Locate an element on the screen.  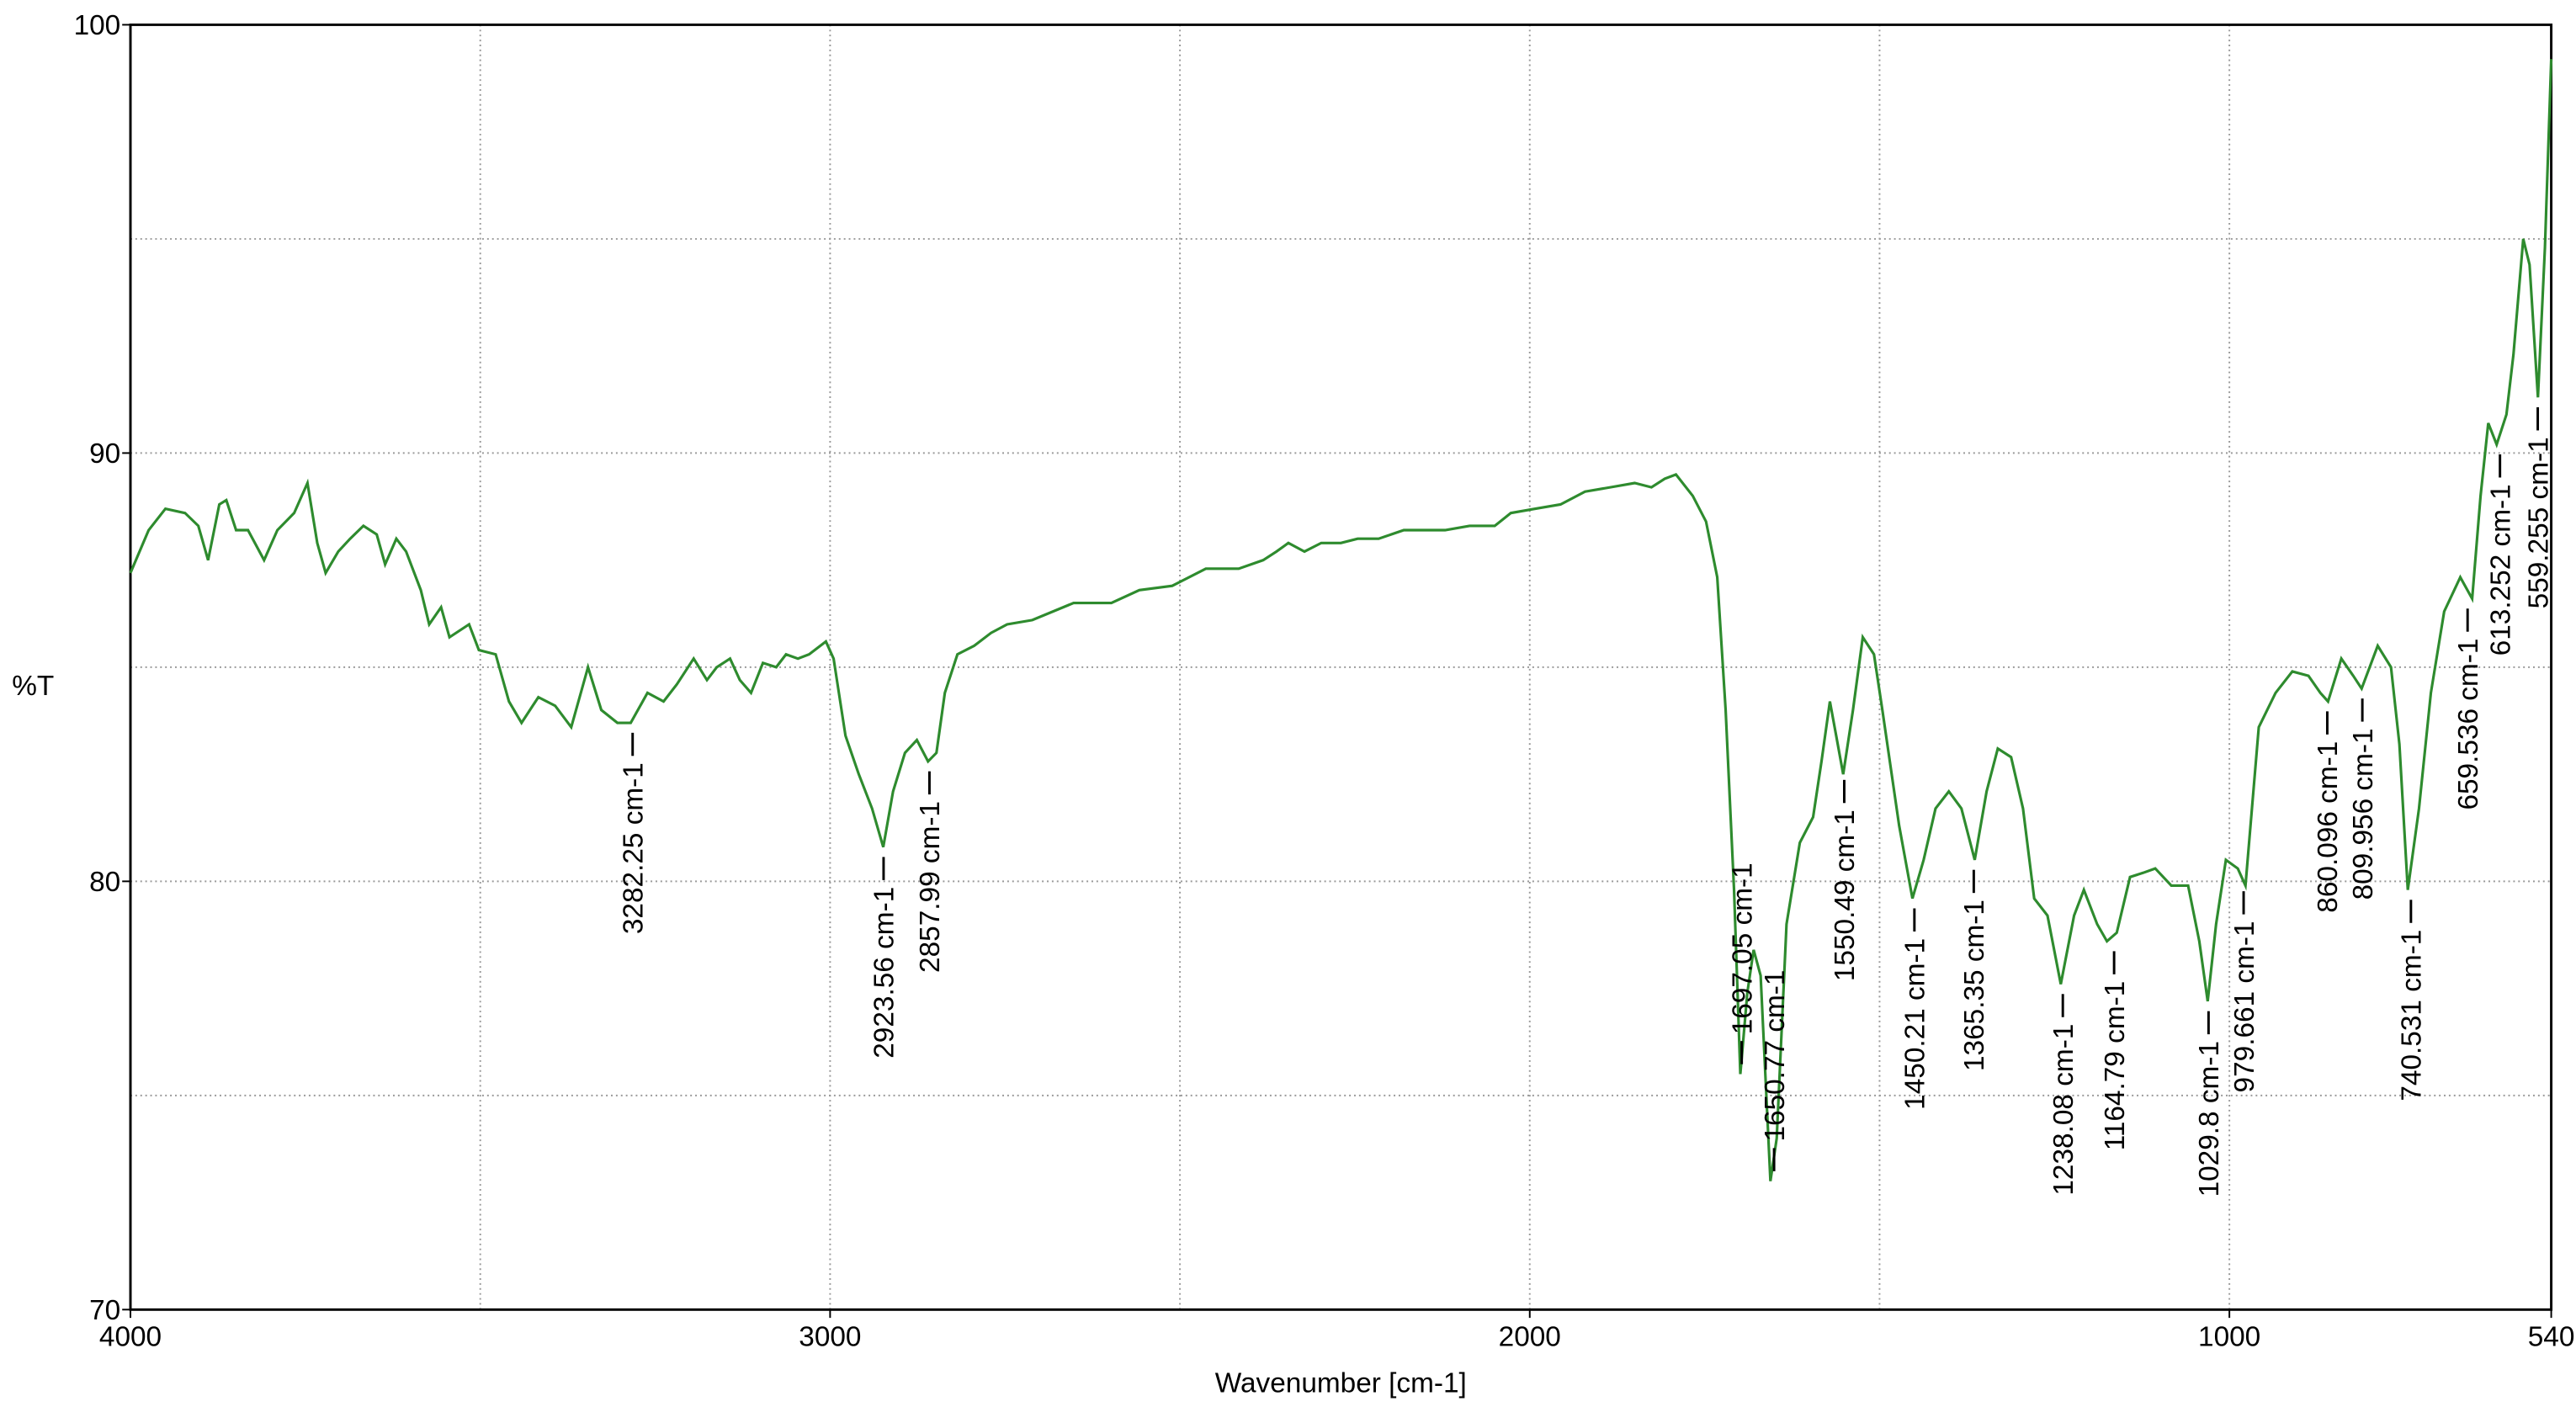
y-tick-label: 100 is located at coordinates (97, 26).